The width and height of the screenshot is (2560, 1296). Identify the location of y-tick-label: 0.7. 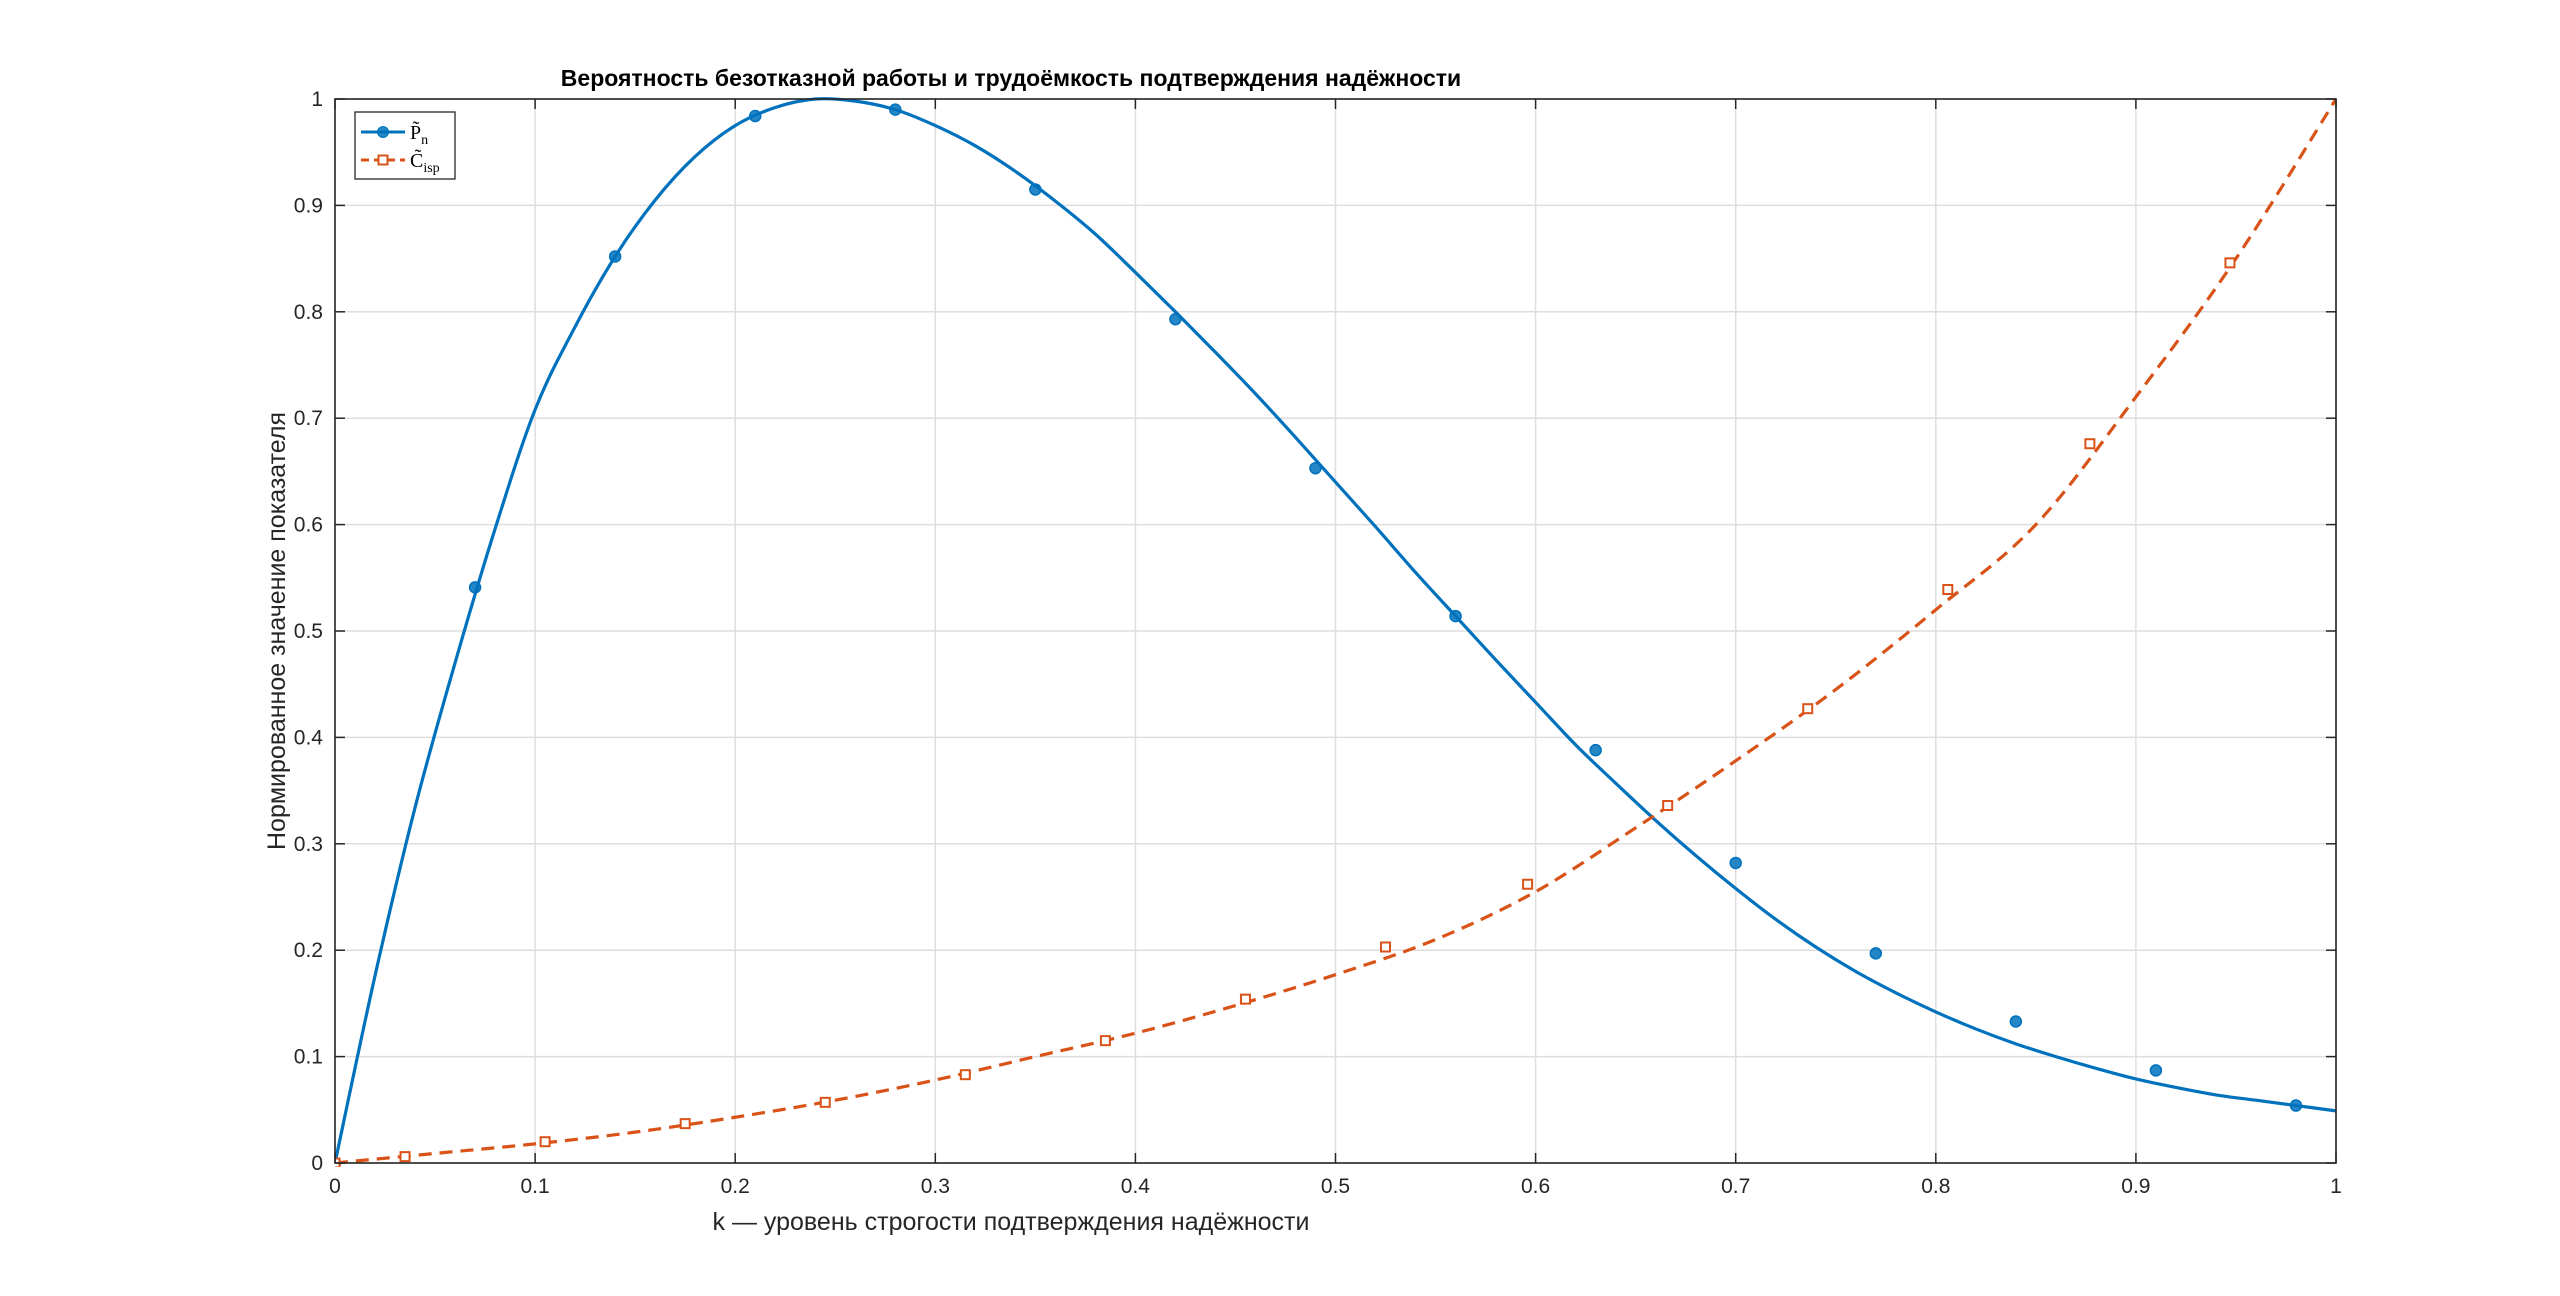
(308, 418).